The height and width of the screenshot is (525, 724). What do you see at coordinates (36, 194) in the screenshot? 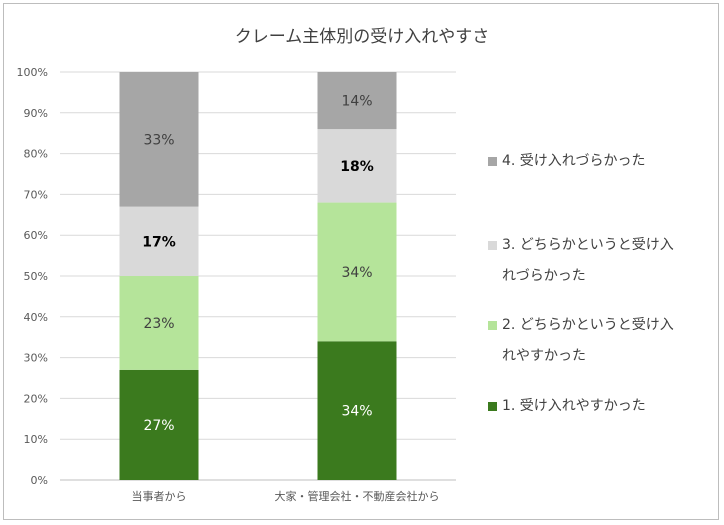
I see `y-tick-label: 70%` at bounding box center [36, 194].